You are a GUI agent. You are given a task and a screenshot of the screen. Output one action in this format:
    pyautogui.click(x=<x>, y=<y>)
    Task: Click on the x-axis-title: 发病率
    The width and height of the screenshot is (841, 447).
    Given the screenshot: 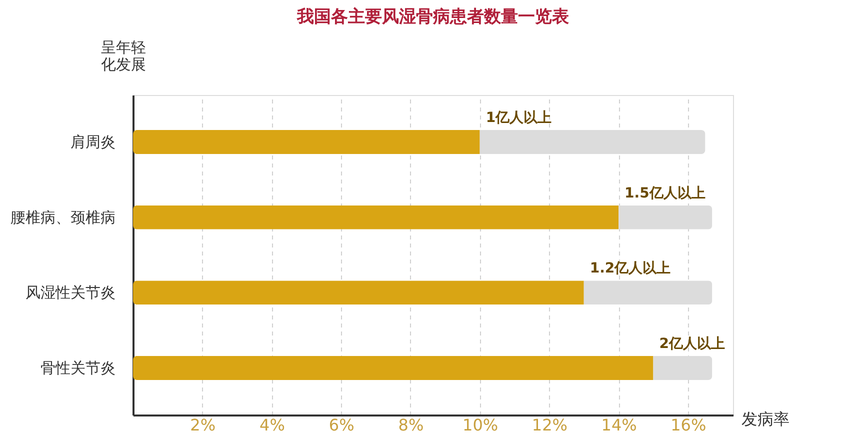 What is the action you would take?
    pyautogui.click(x=766, y=419)
    